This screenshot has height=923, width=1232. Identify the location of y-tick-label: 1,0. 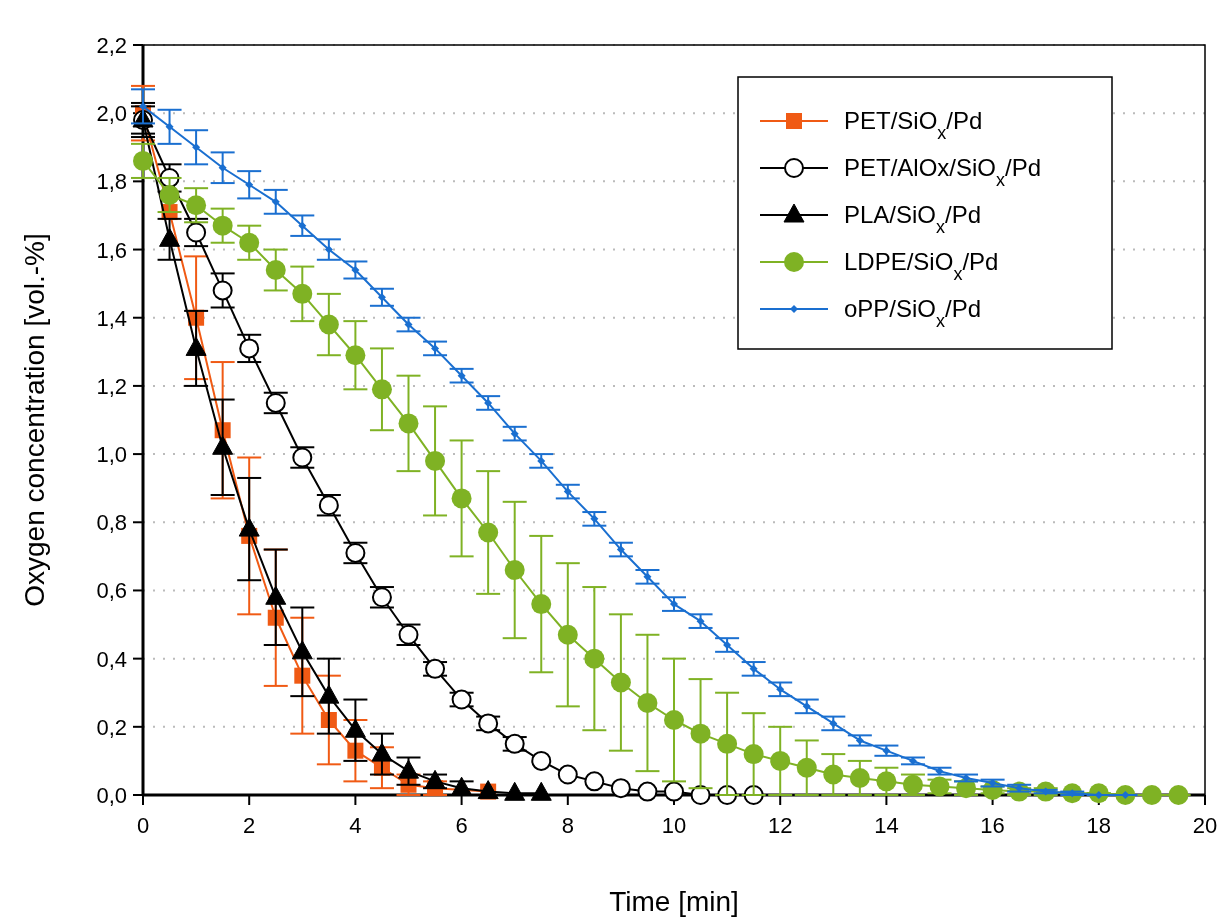
(111, 455).